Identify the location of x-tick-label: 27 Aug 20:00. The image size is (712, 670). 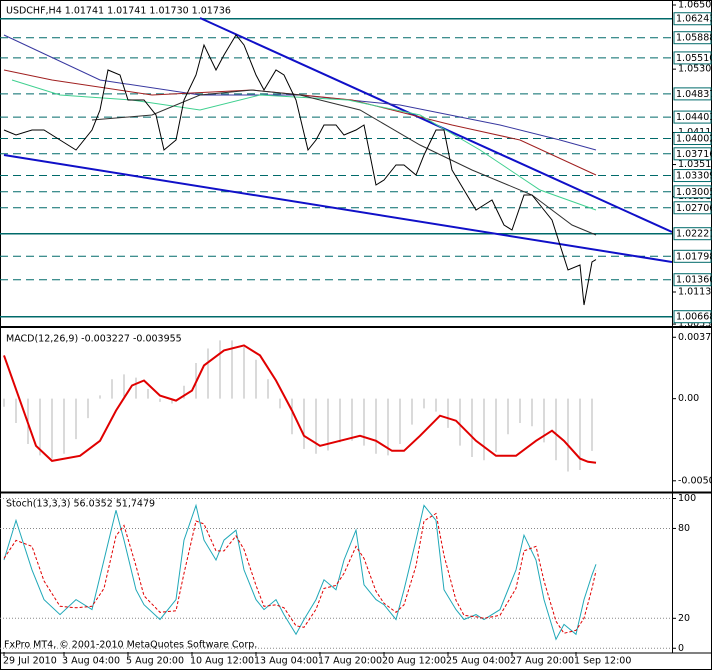
(542, 661).